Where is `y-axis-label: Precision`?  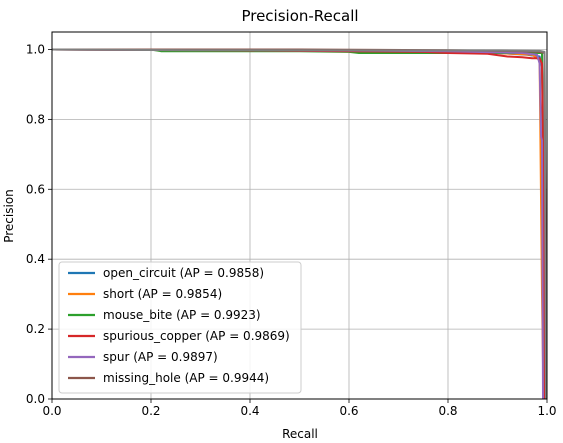
y-axis-label: Precision is located at coordinates (9, 216).